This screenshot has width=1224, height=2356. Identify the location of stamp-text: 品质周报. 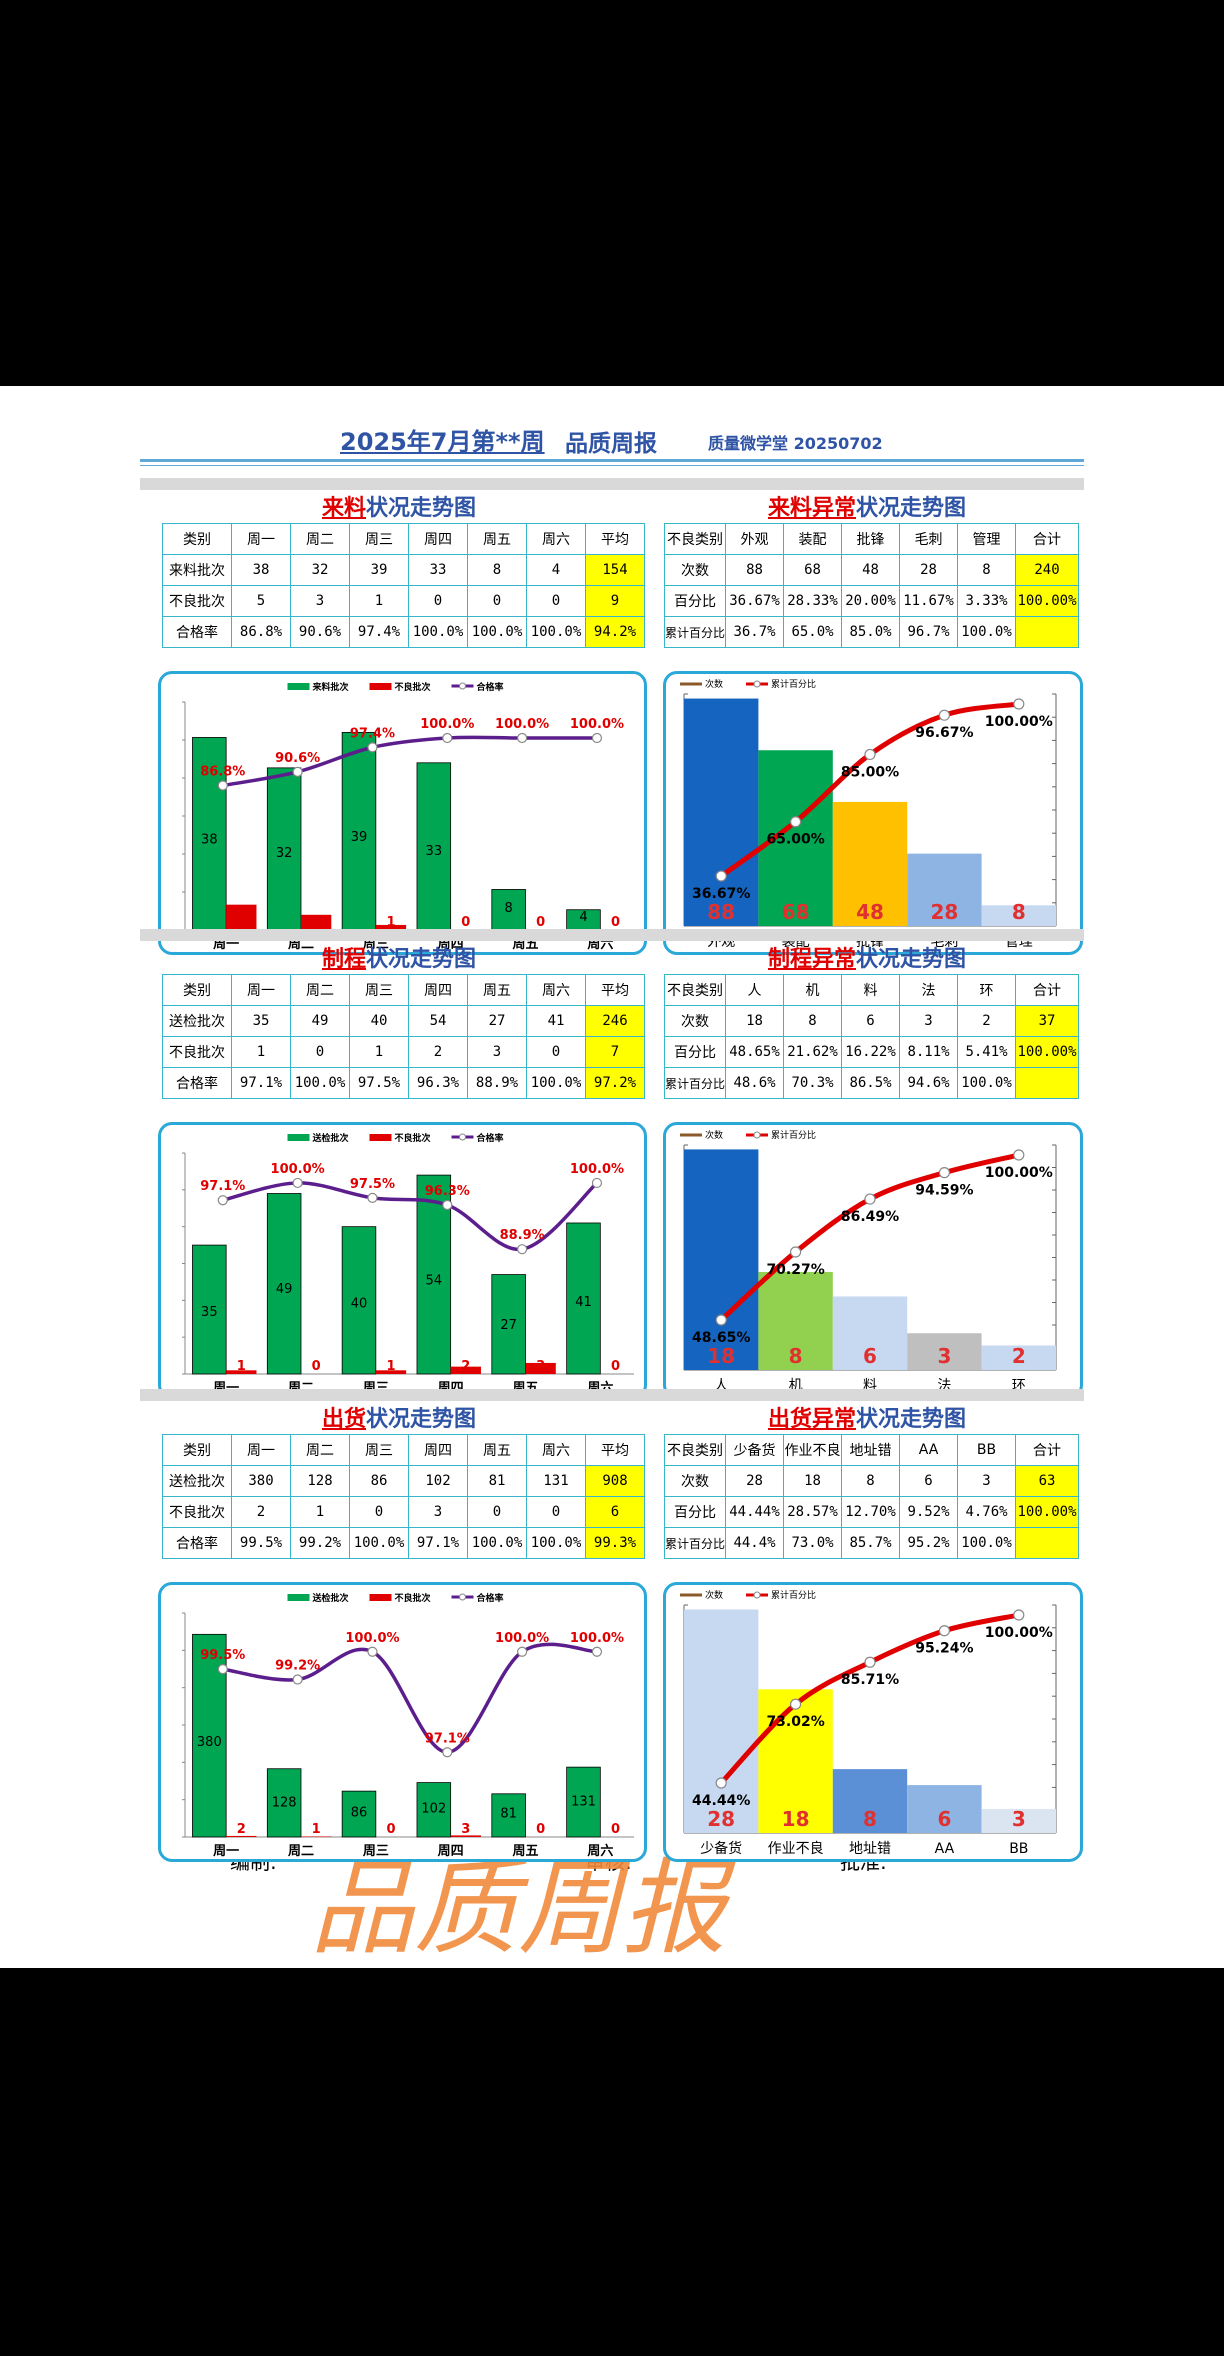
(523, 1906).